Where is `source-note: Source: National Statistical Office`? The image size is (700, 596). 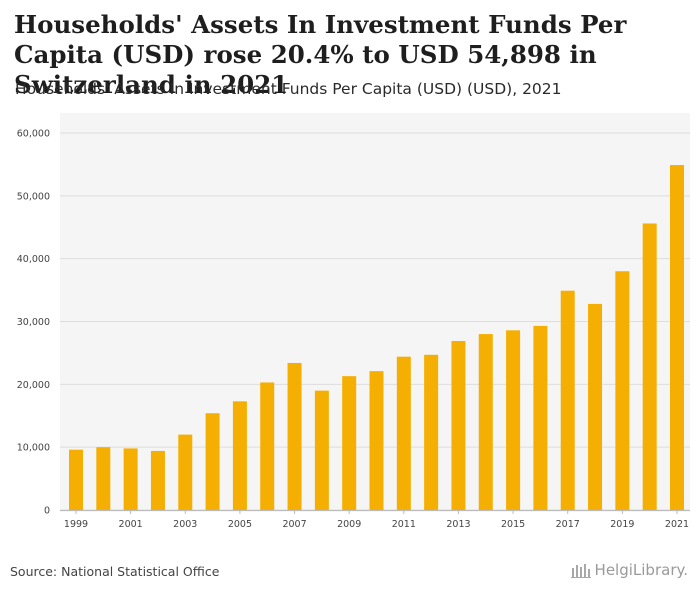
source-note: Source: National Statistical Office is located at coordinates (115, 571).